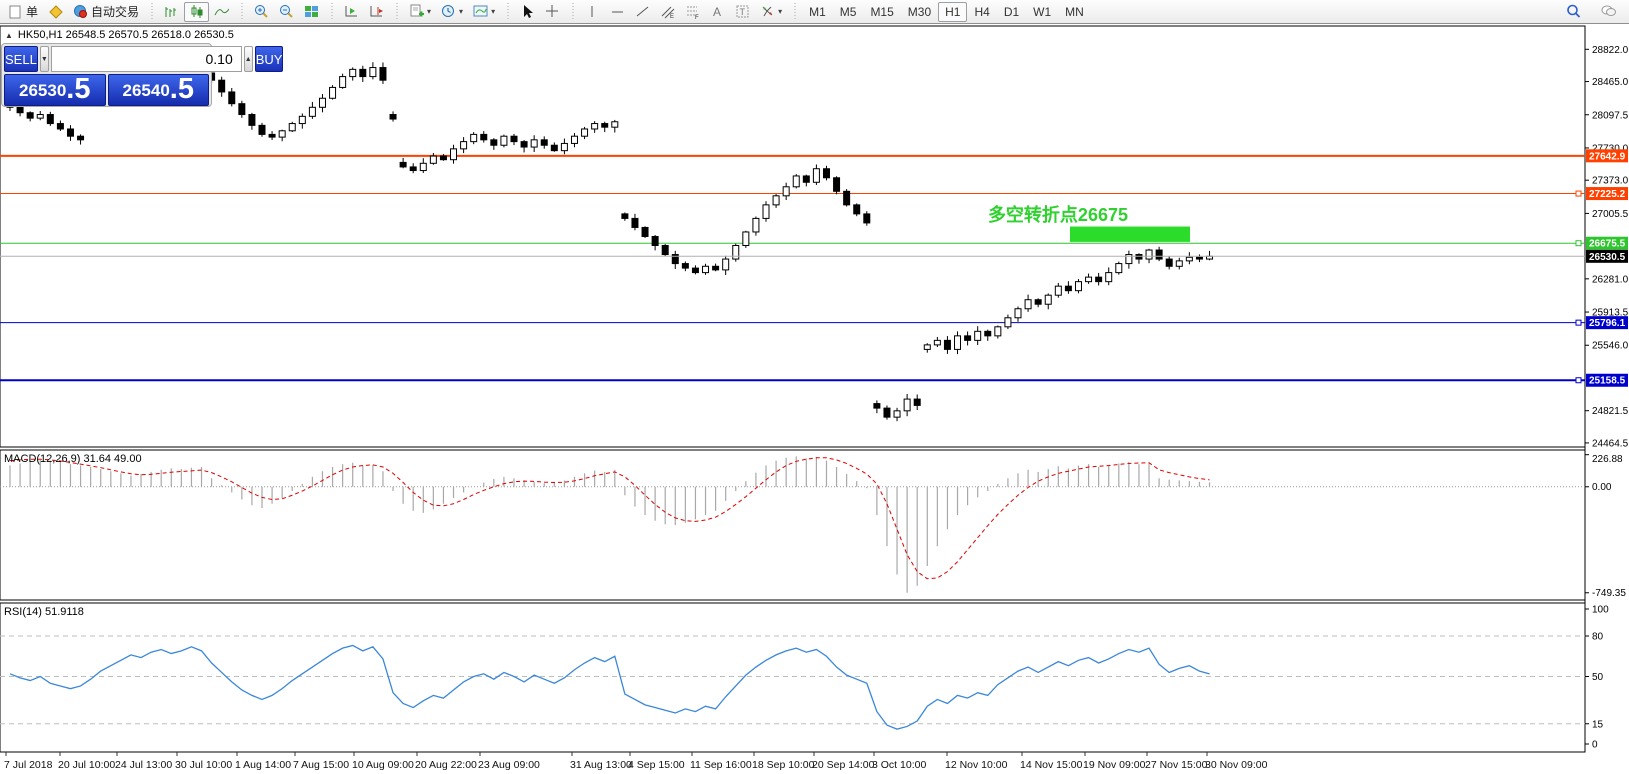 Image resolution: width=1629 pixels, height=774 pixels. I want to click on lot-size-input, so click(146, 59).